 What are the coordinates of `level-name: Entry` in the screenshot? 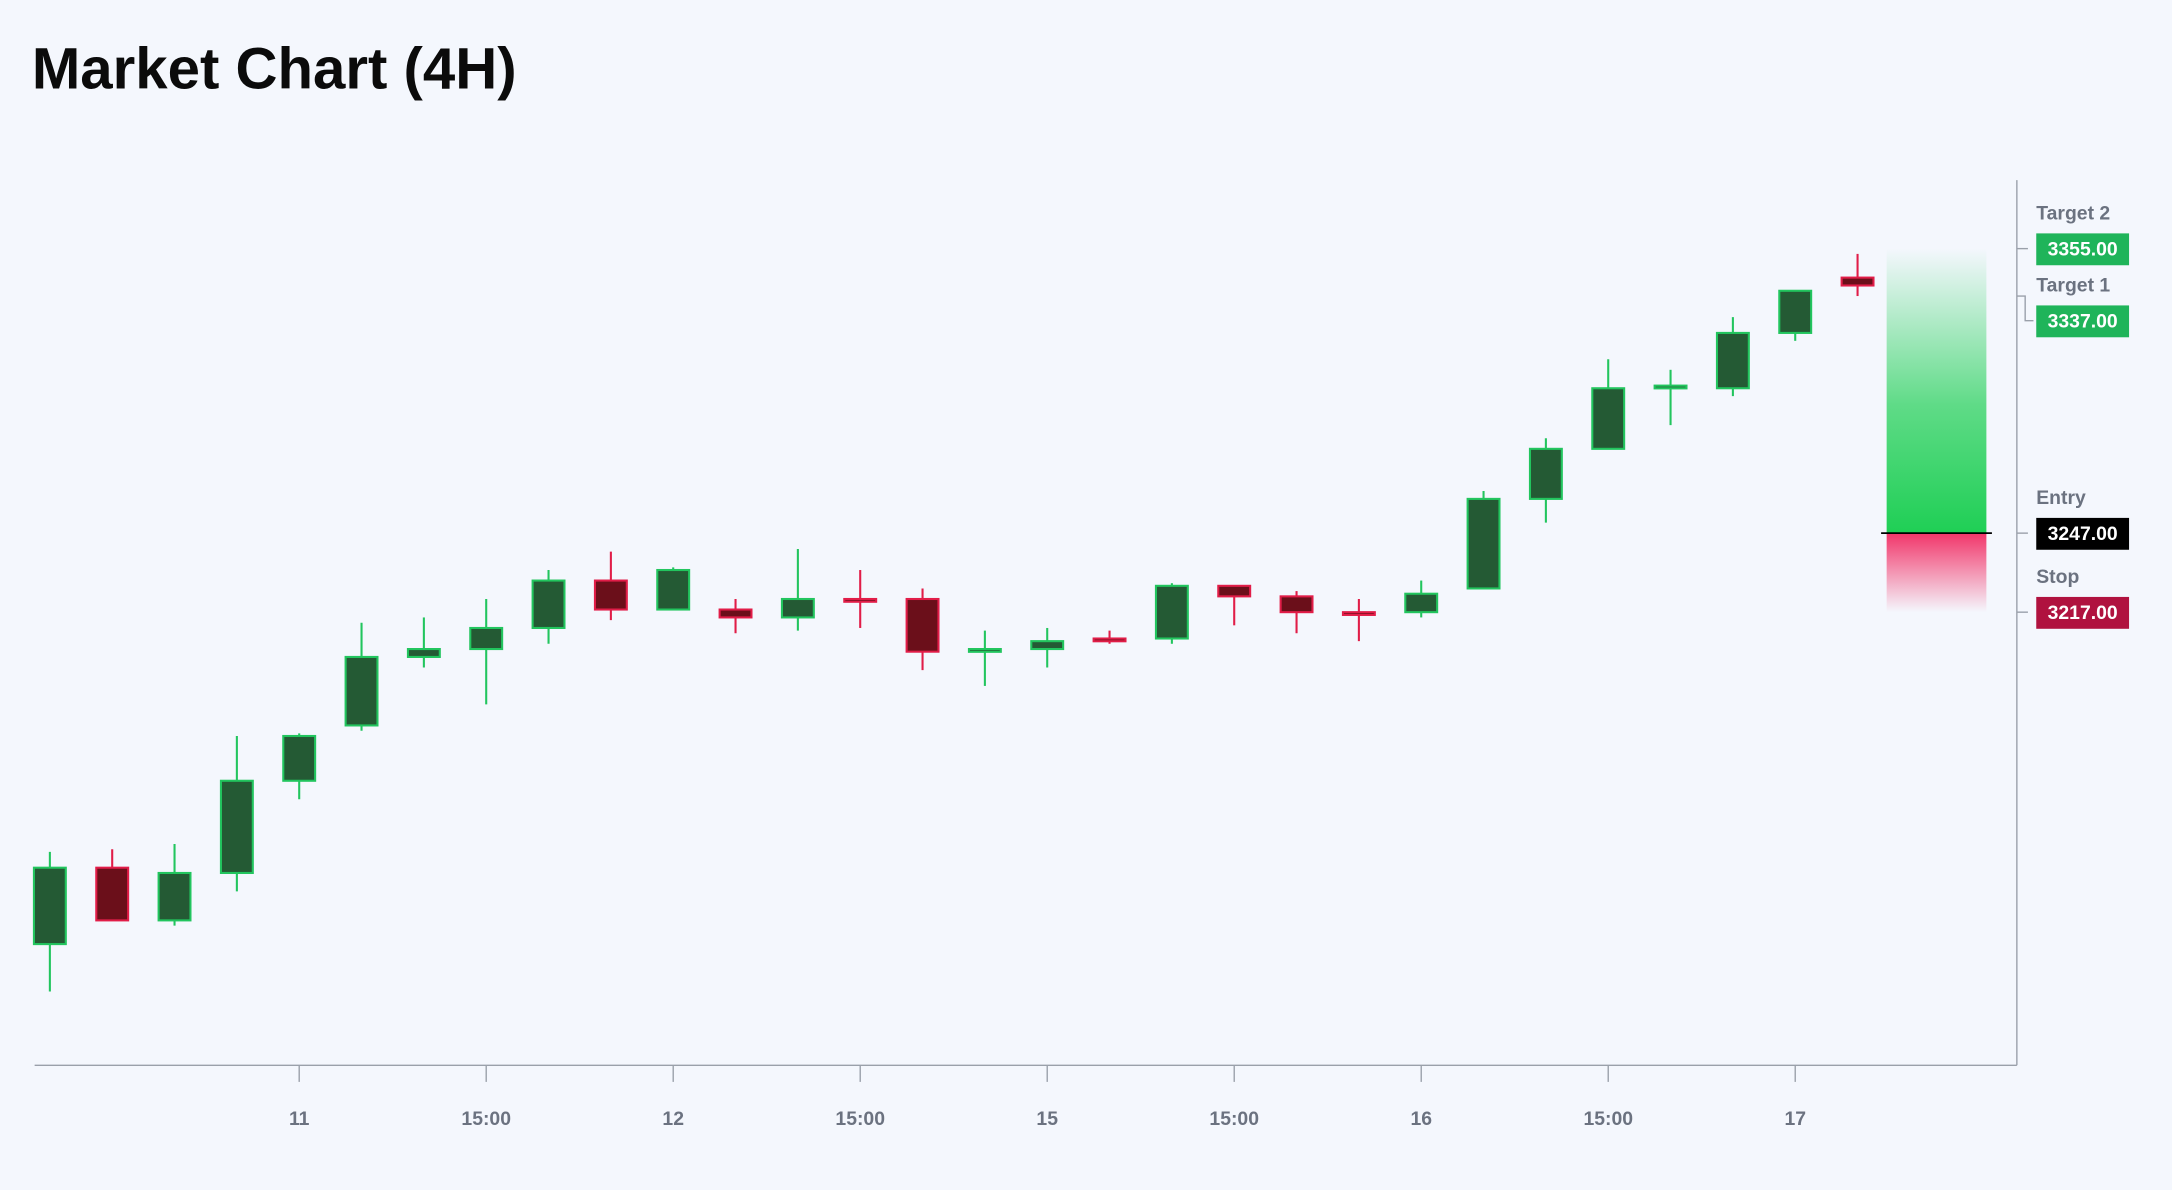 It's located at (2061, 498).